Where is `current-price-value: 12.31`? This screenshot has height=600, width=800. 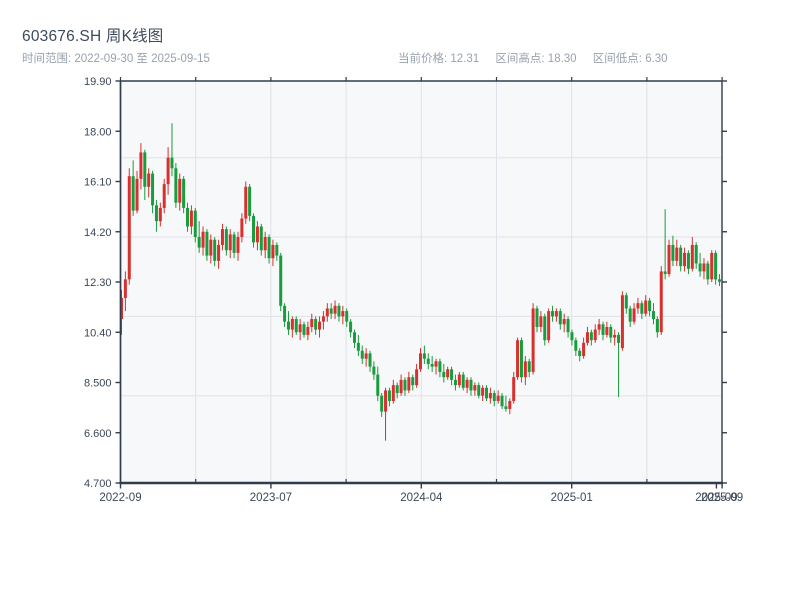
current-price-value: 12.31 is located at coordinates (465, 59).